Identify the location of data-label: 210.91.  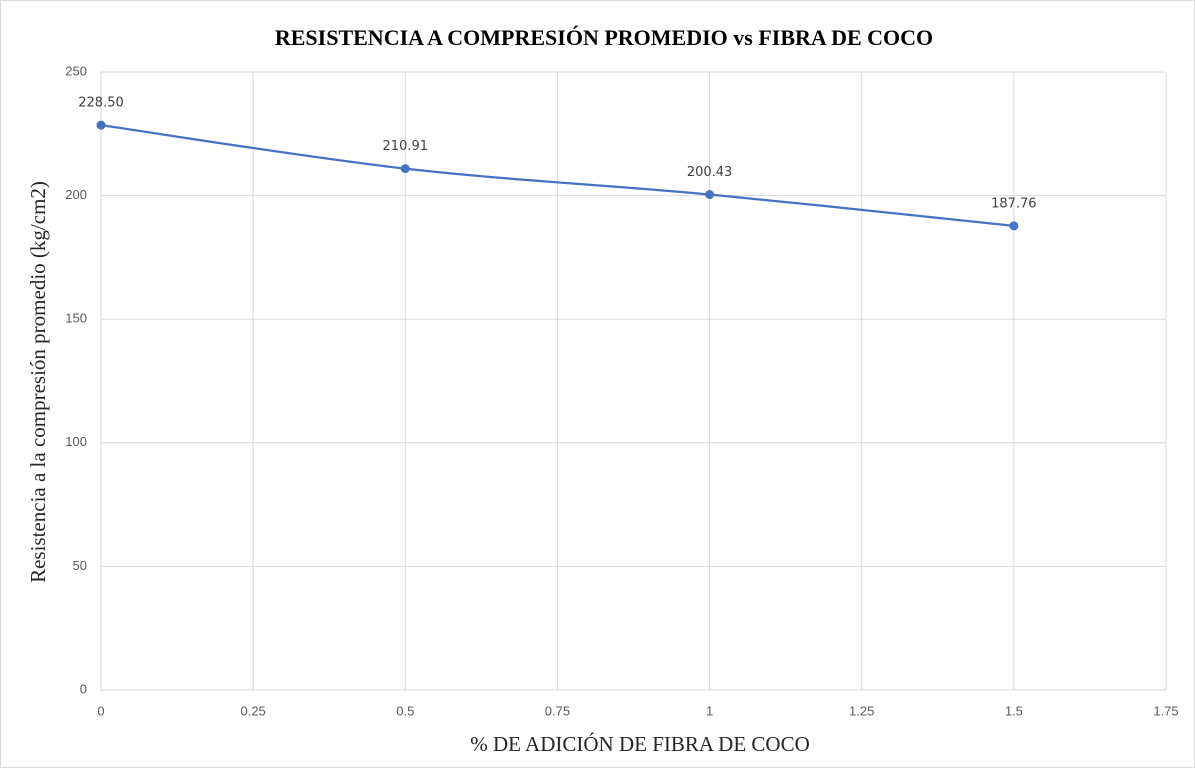
(406, 146).